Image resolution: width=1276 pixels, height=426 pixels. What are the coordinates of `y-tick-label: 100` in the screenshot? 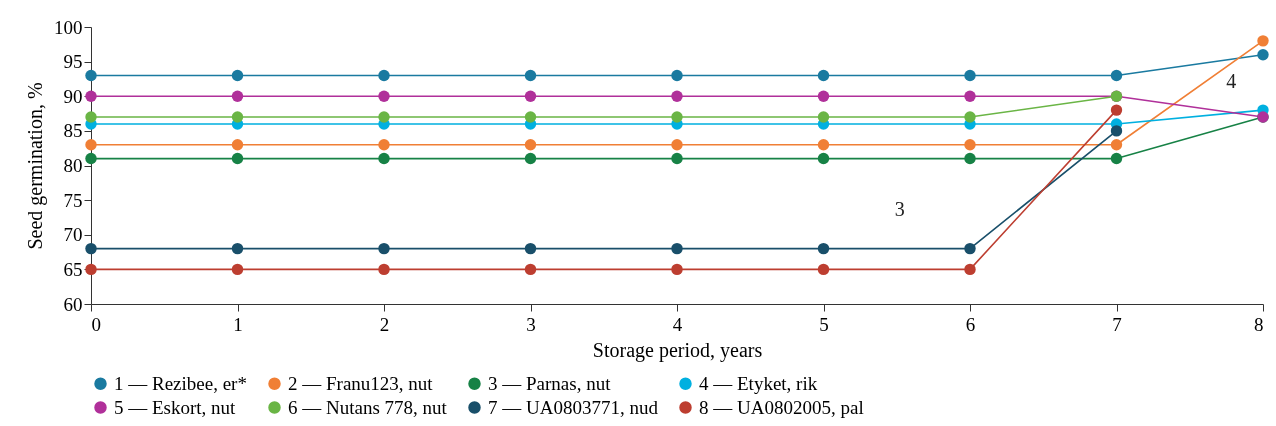 It's located at (68, 27).